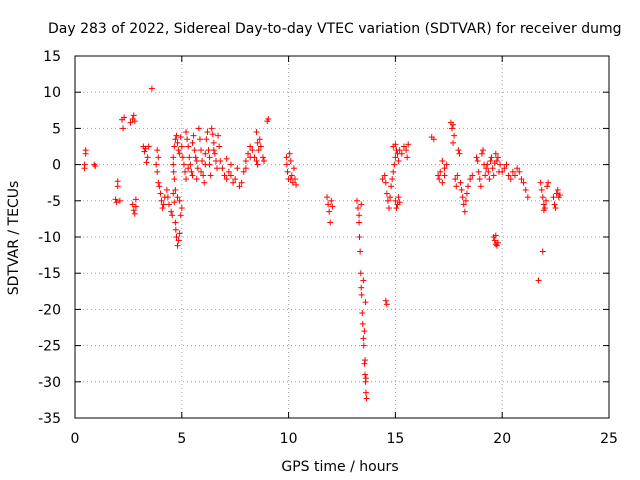 This screenshot has width=640, height=480. Describe the element at coordinates (339, 467) in the screenshot. I see `x-axis-label: GPS time / hours` at that location.